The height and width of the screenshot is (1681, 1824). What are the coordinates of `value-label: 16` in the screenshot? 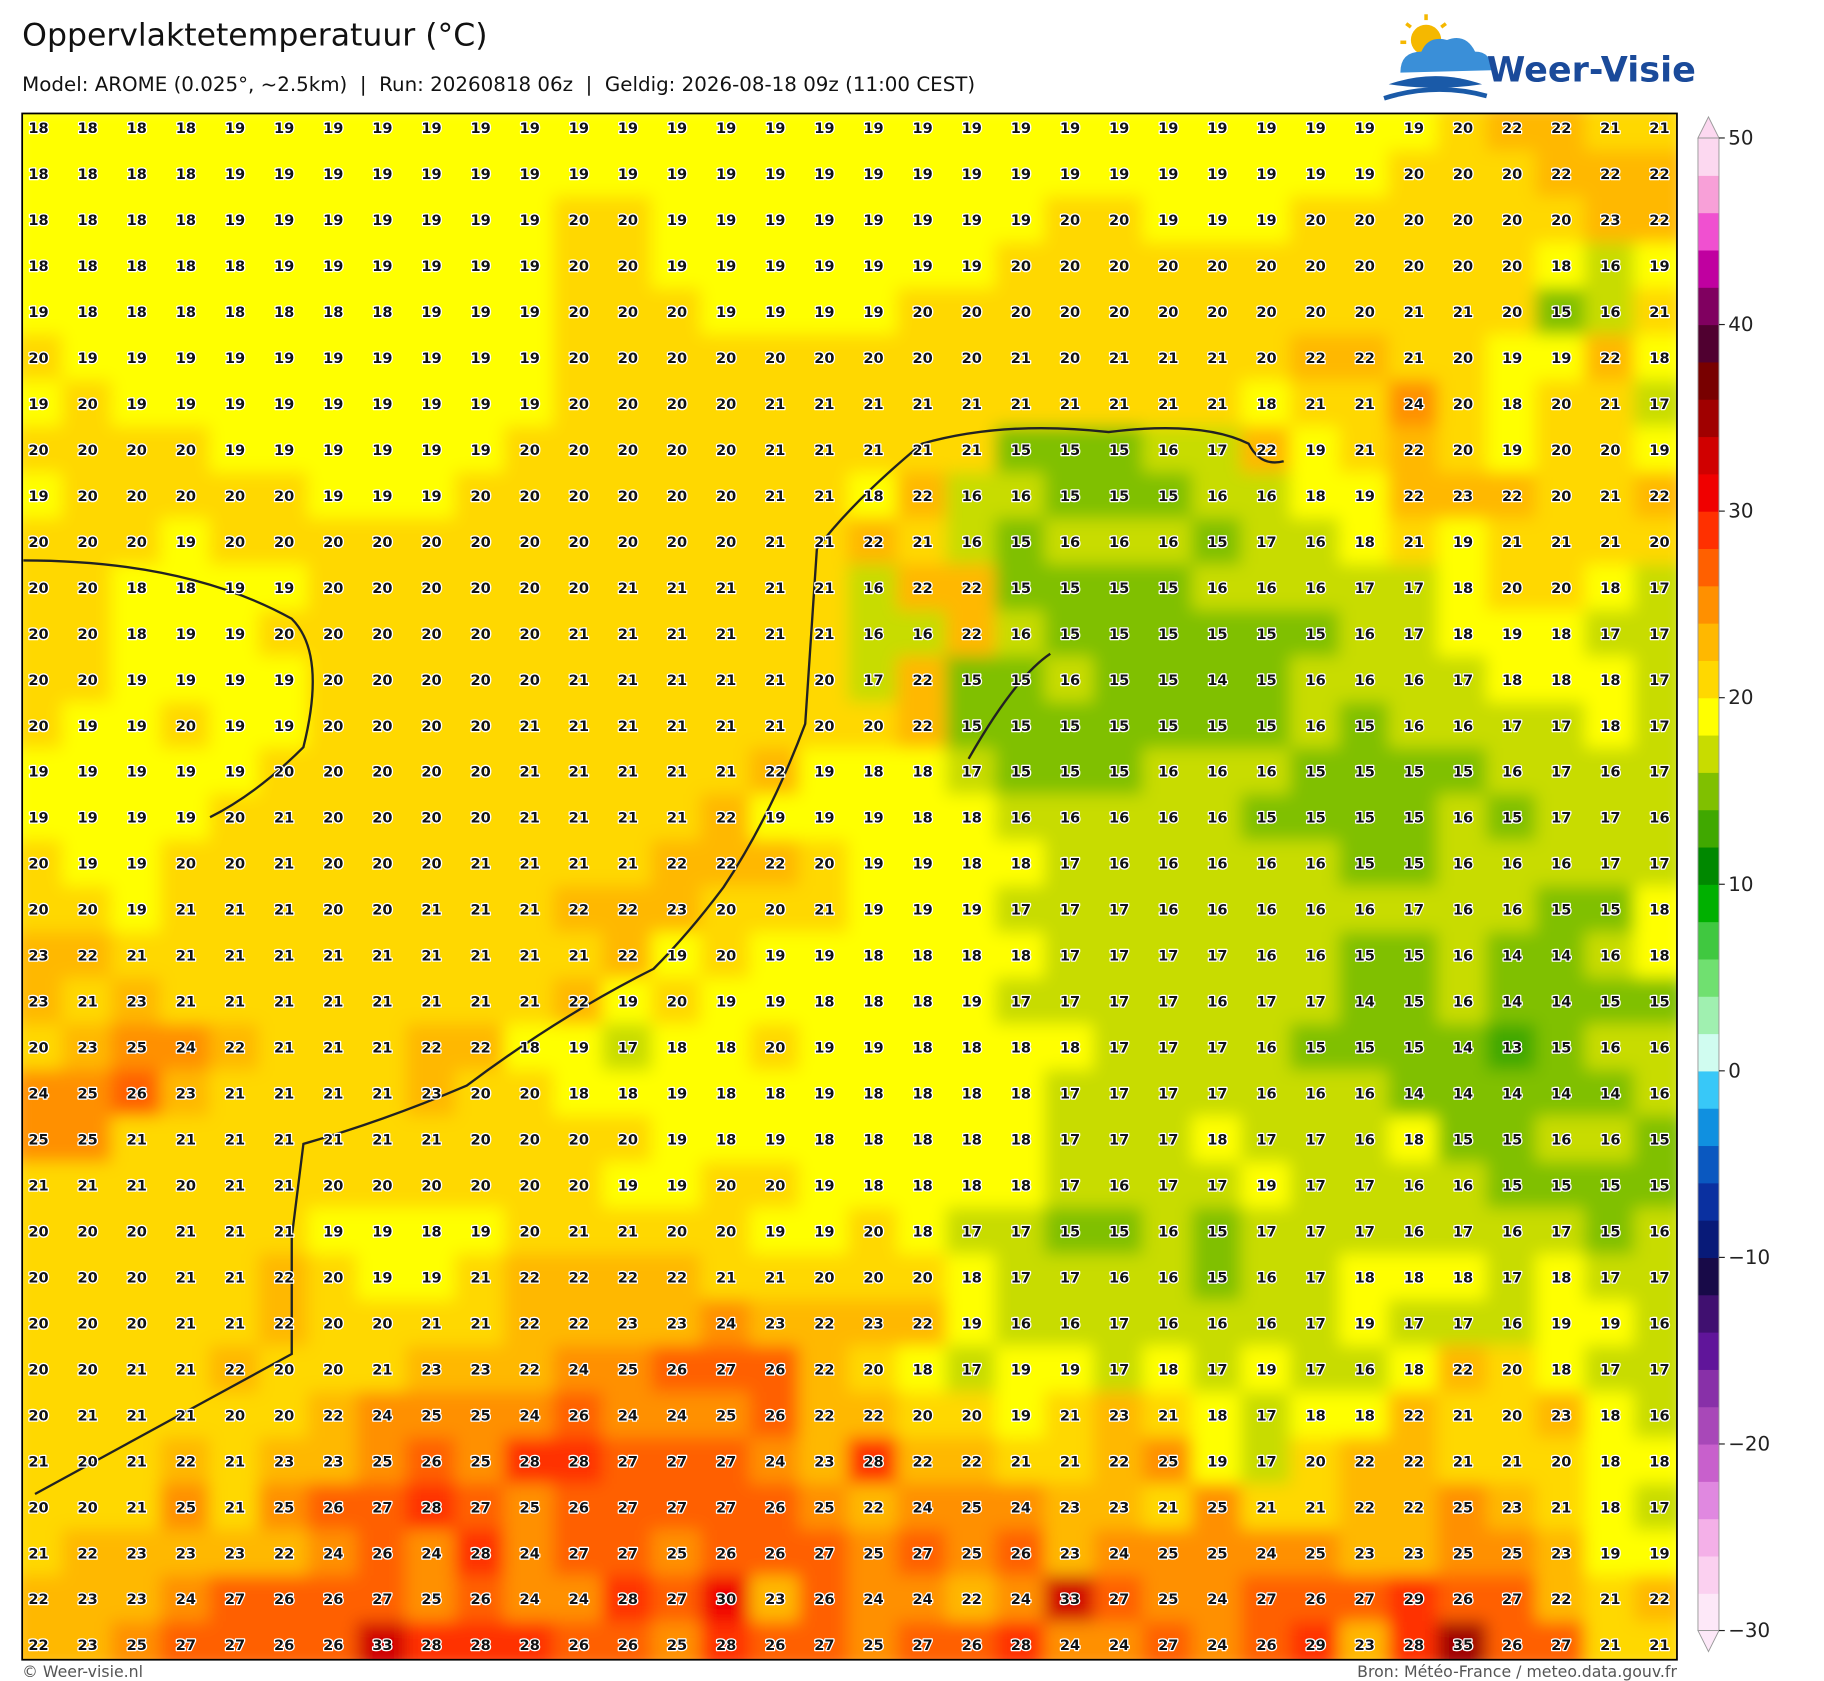 It's located at (1561, 864).